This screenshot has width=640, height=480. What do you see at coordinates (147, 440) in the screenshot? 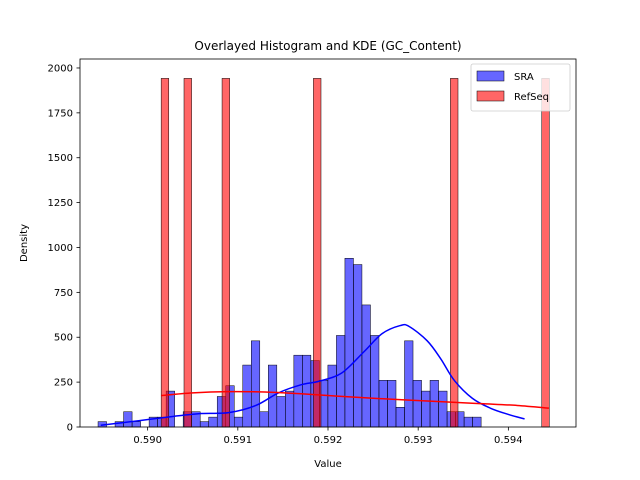
I see `x-tick-label: 0.590` at bounding box center [147, 440].